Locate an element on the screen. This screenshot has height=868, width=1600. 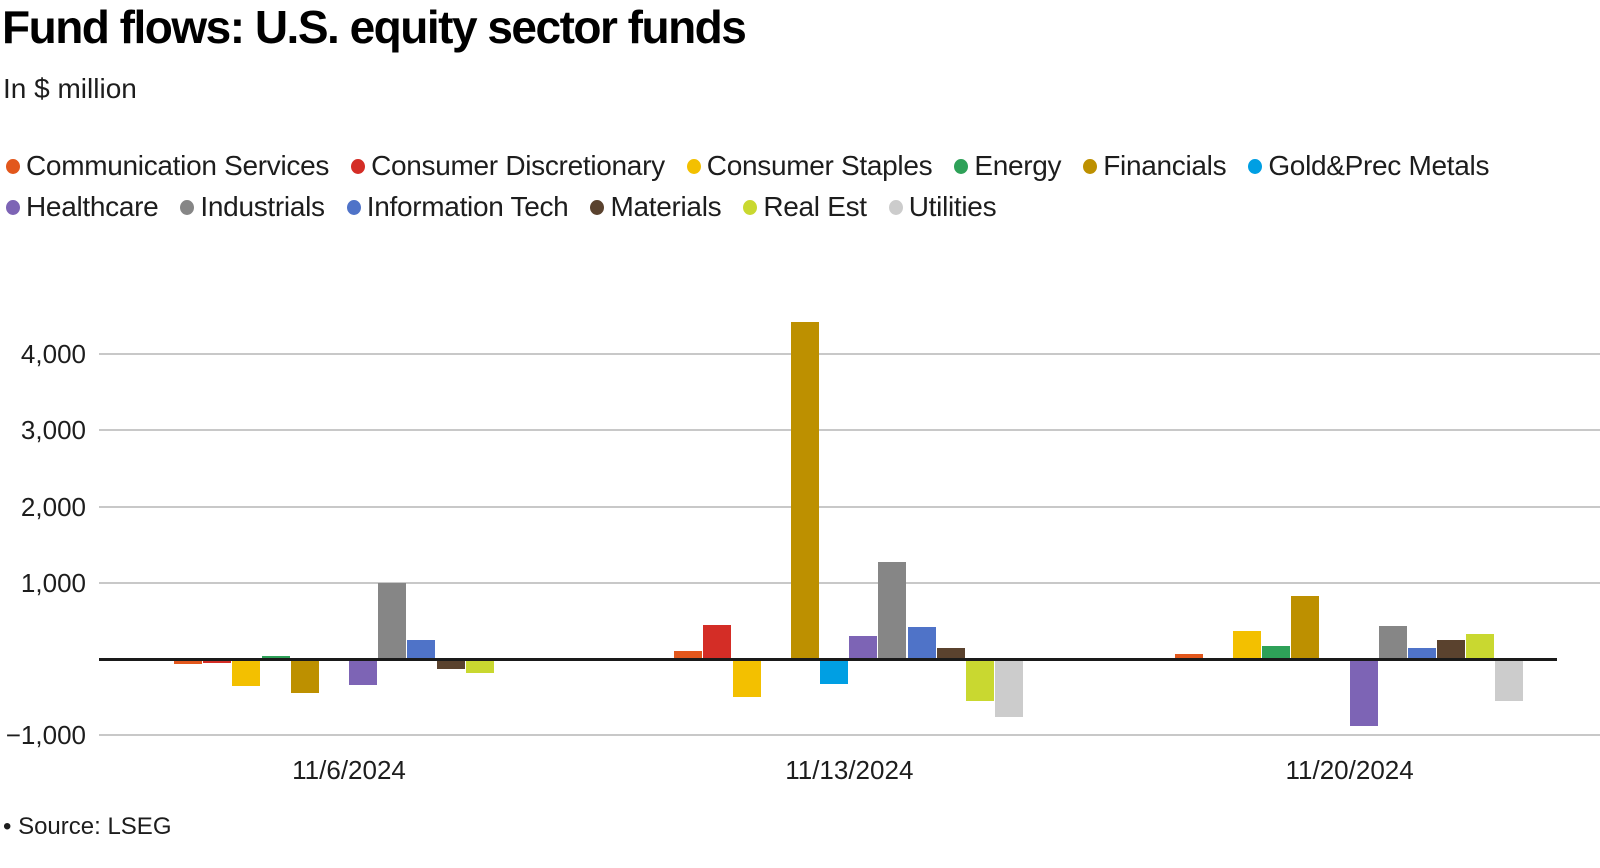
legend-item-materials: Materials is located at coordinates (656, 207).